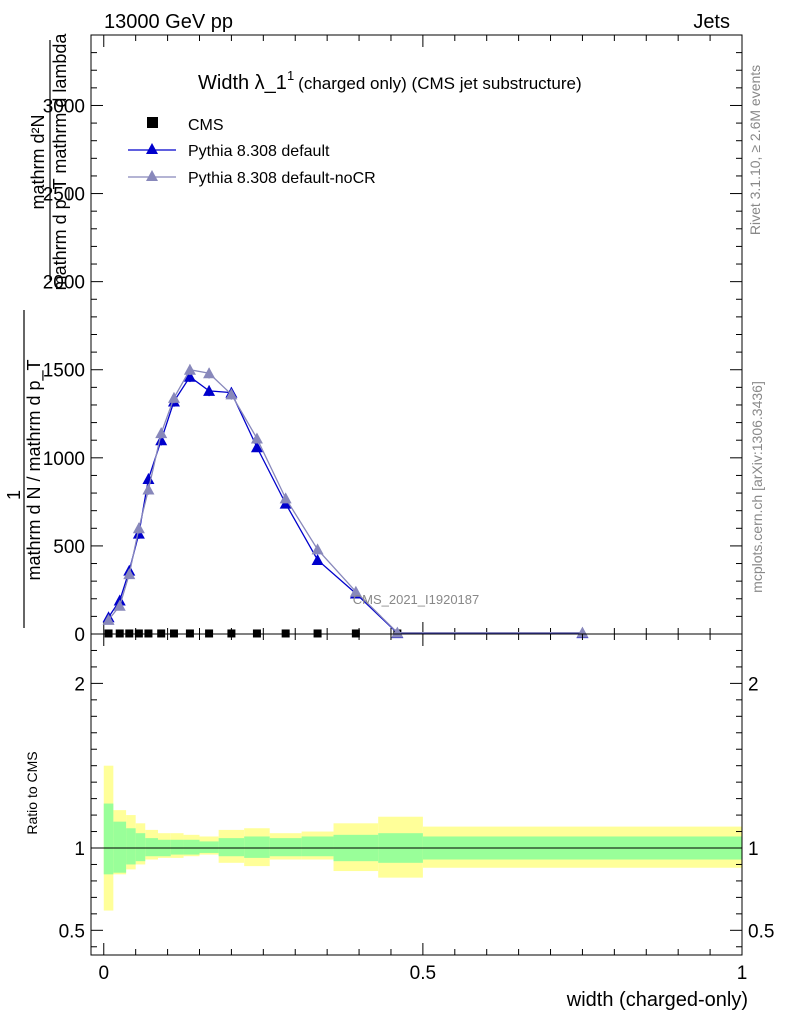 Image resolution: width=786 pixels, height=1024 pixels. Describe the element at coordinates (761, 931) in the screenshot. I see `ratio-y-tick-label-right: 0.5` at that location.